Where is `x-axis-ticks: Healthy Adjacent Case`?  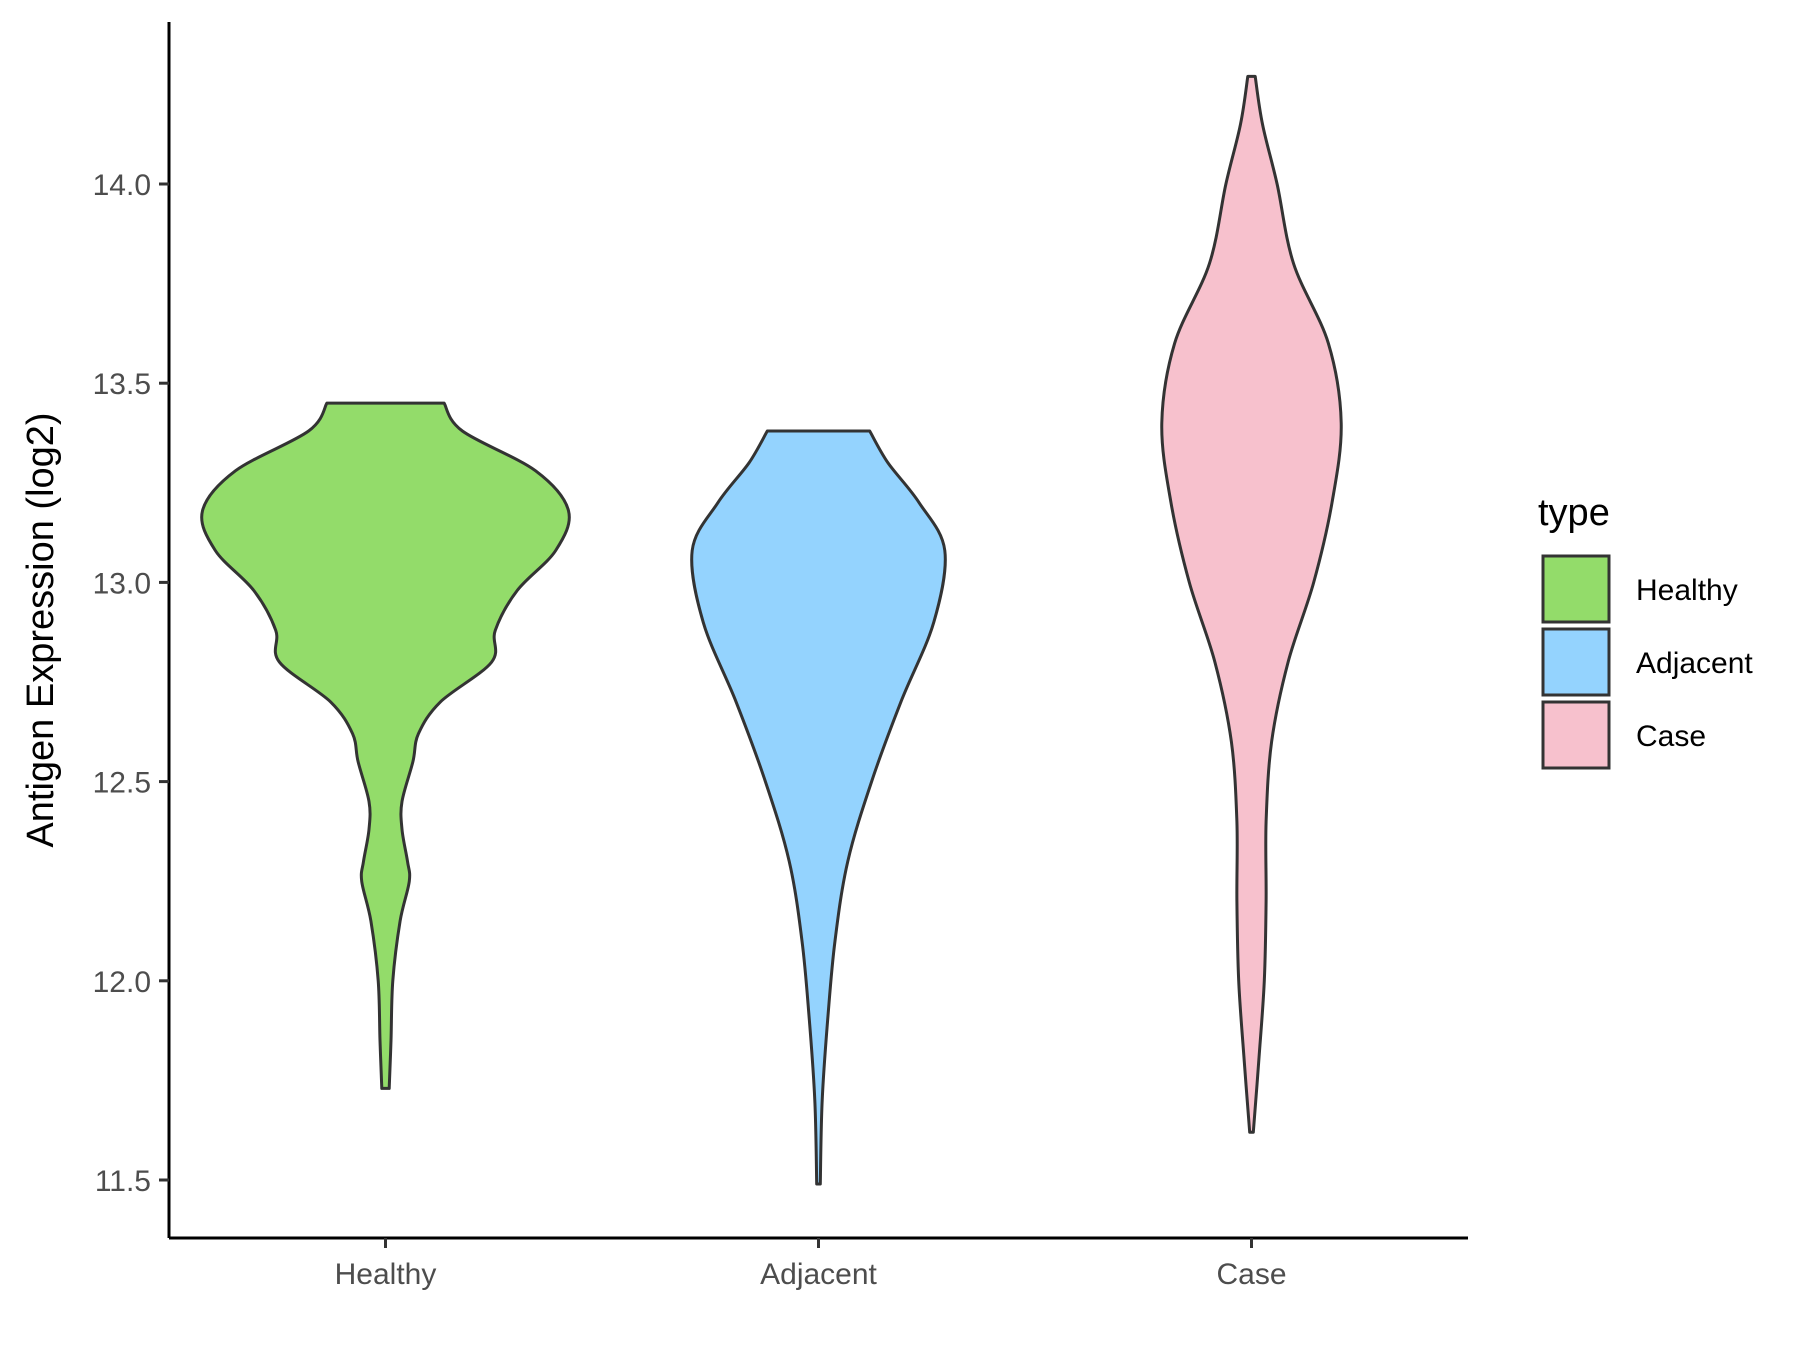 x-axis-ticks: Healthy Adjacent Case is located at coordinates (811, 1264).